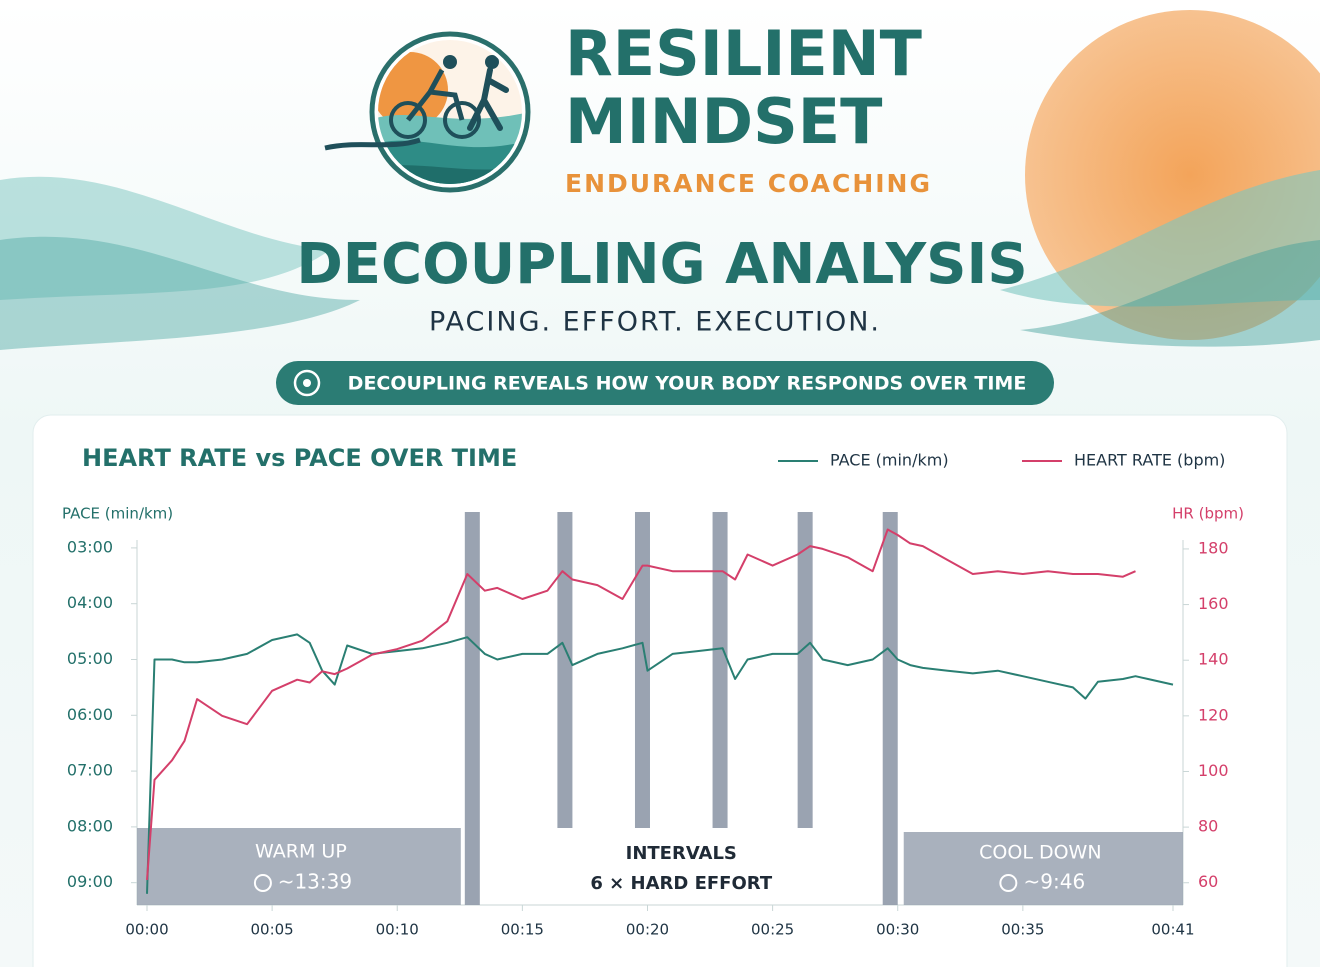 Image resolution: width=1320 pixels, height=967 pixels. What do you see at coordinates (1208, 826) in the screenshot?
I see `y2-tick-label: 80` at bounding box center [1208, 826].